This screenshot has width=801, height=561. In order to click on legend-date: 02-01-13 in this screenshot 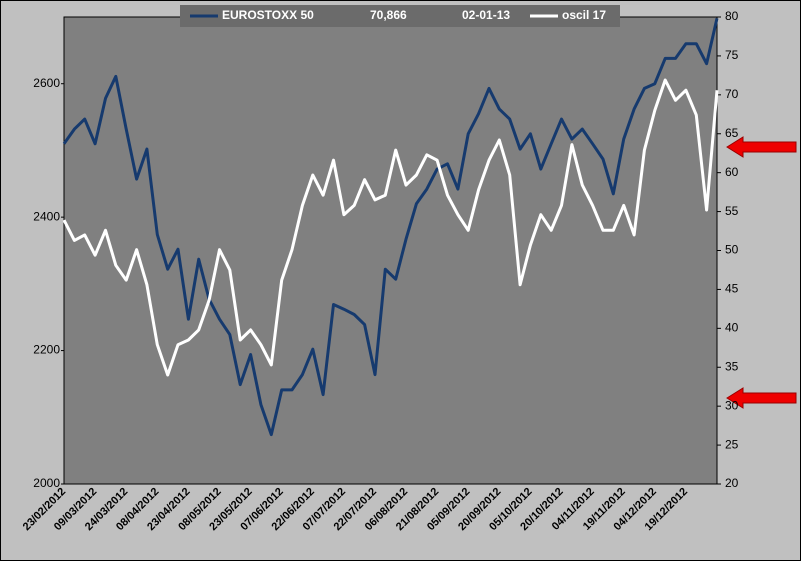, I will do `click(486, 15)`.